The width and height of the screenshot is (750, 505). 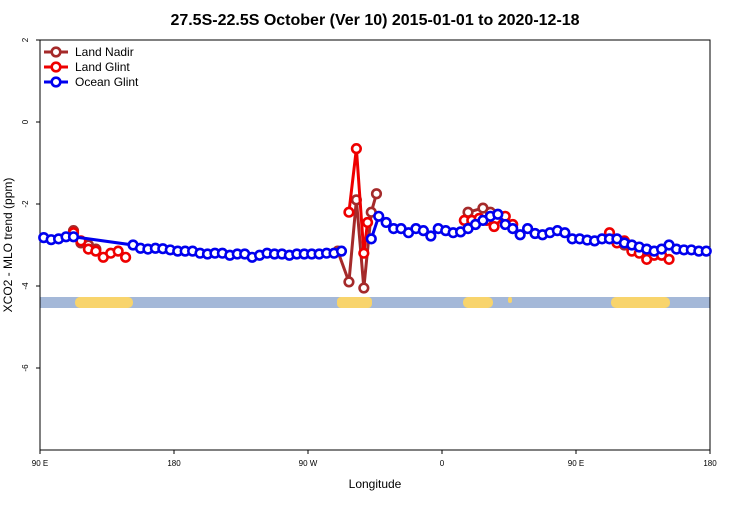 What do you see at coordinates (8, 245) in the screenshot?
I see `y-axis-label: XCO2 - MLO trend (ppm)` at bounding box center [8, 245].